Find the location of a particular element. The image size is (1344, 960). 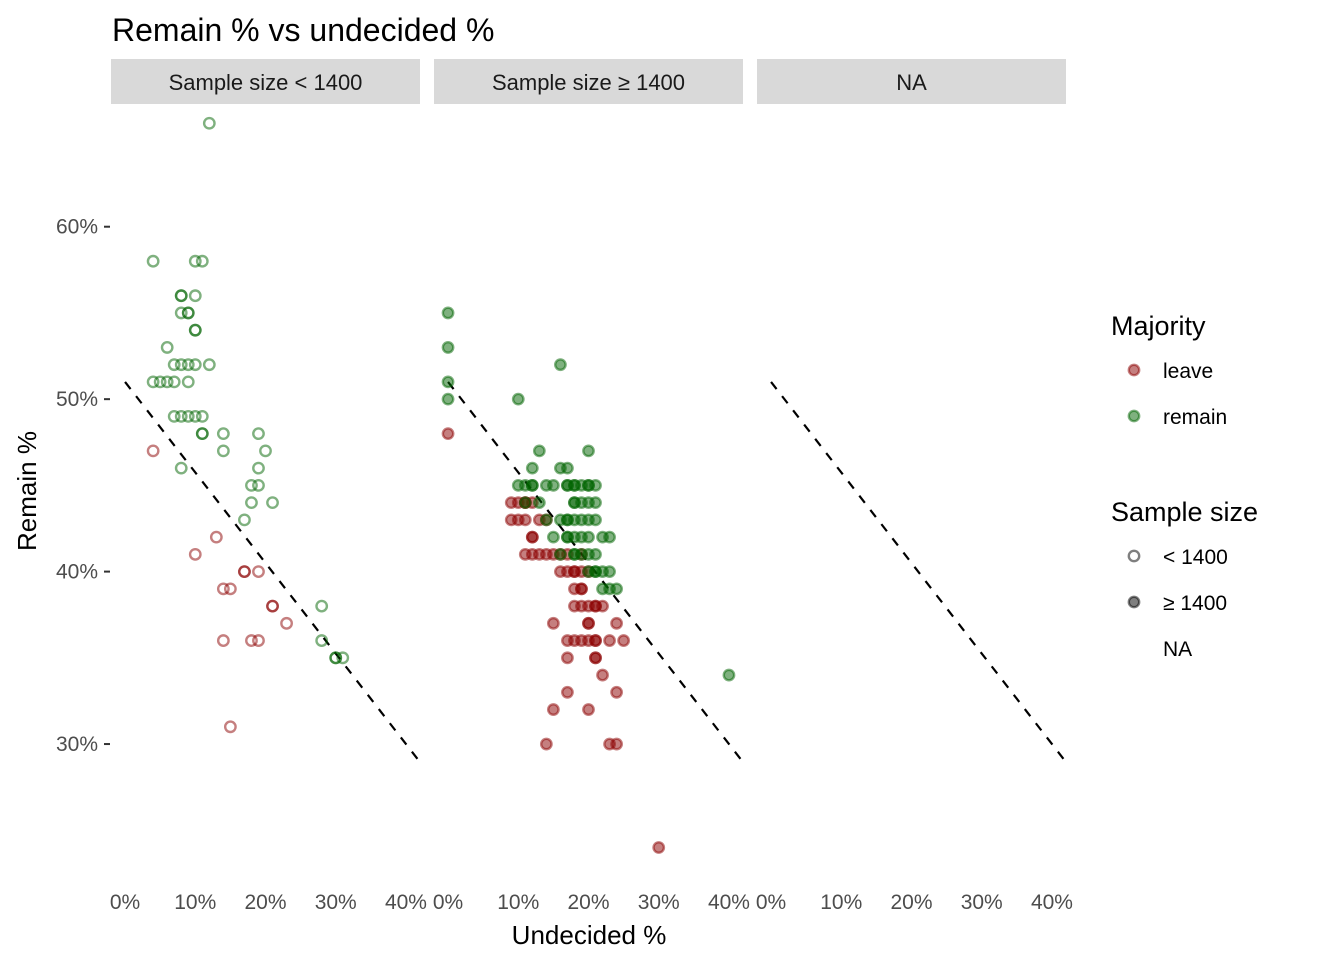

reference-line is located at coordinates (272, 572).